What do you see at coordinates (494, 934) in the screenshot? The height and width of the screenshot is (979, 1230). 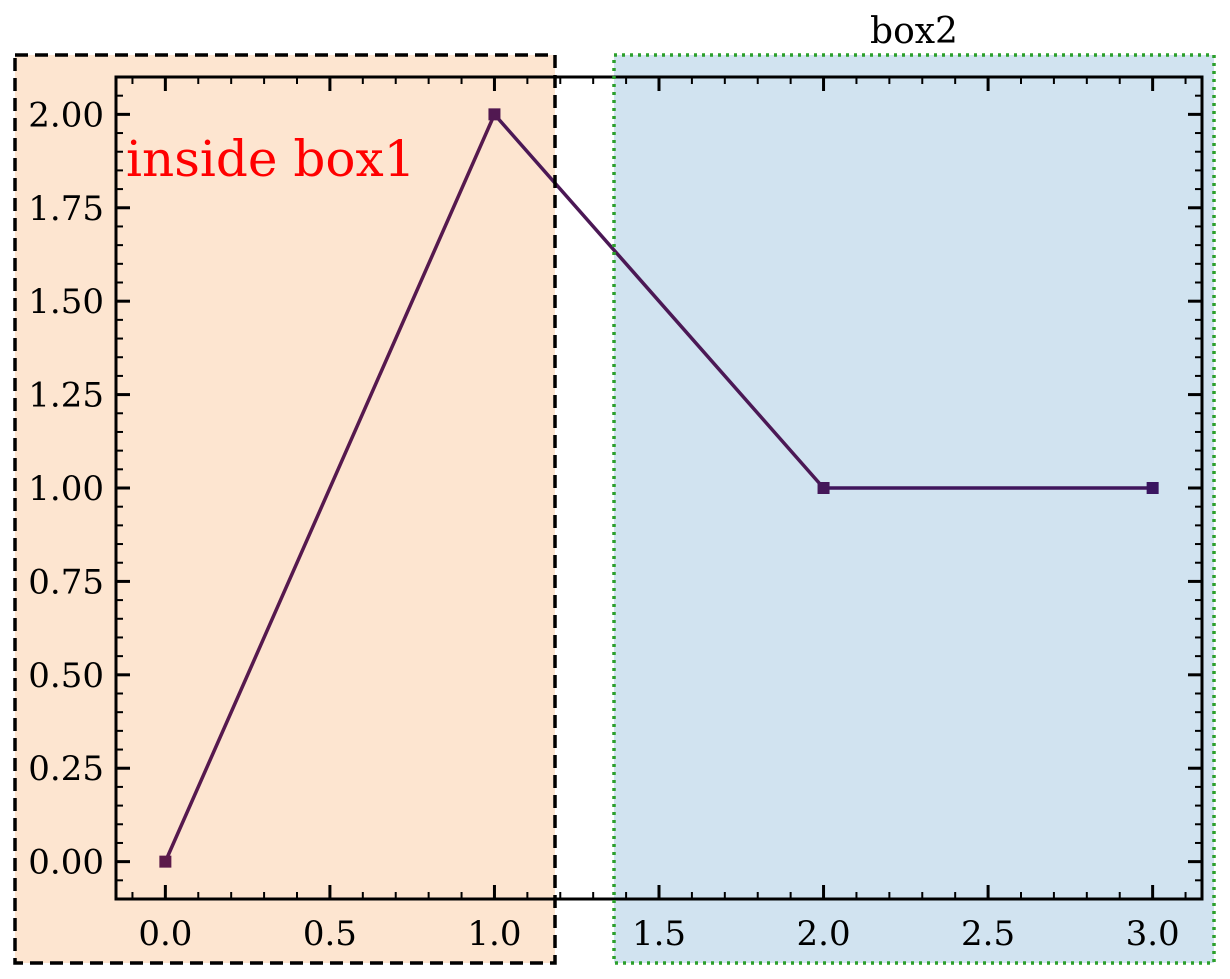 I see `x-tick-label: 1.0` at bounding box center [494, 934].